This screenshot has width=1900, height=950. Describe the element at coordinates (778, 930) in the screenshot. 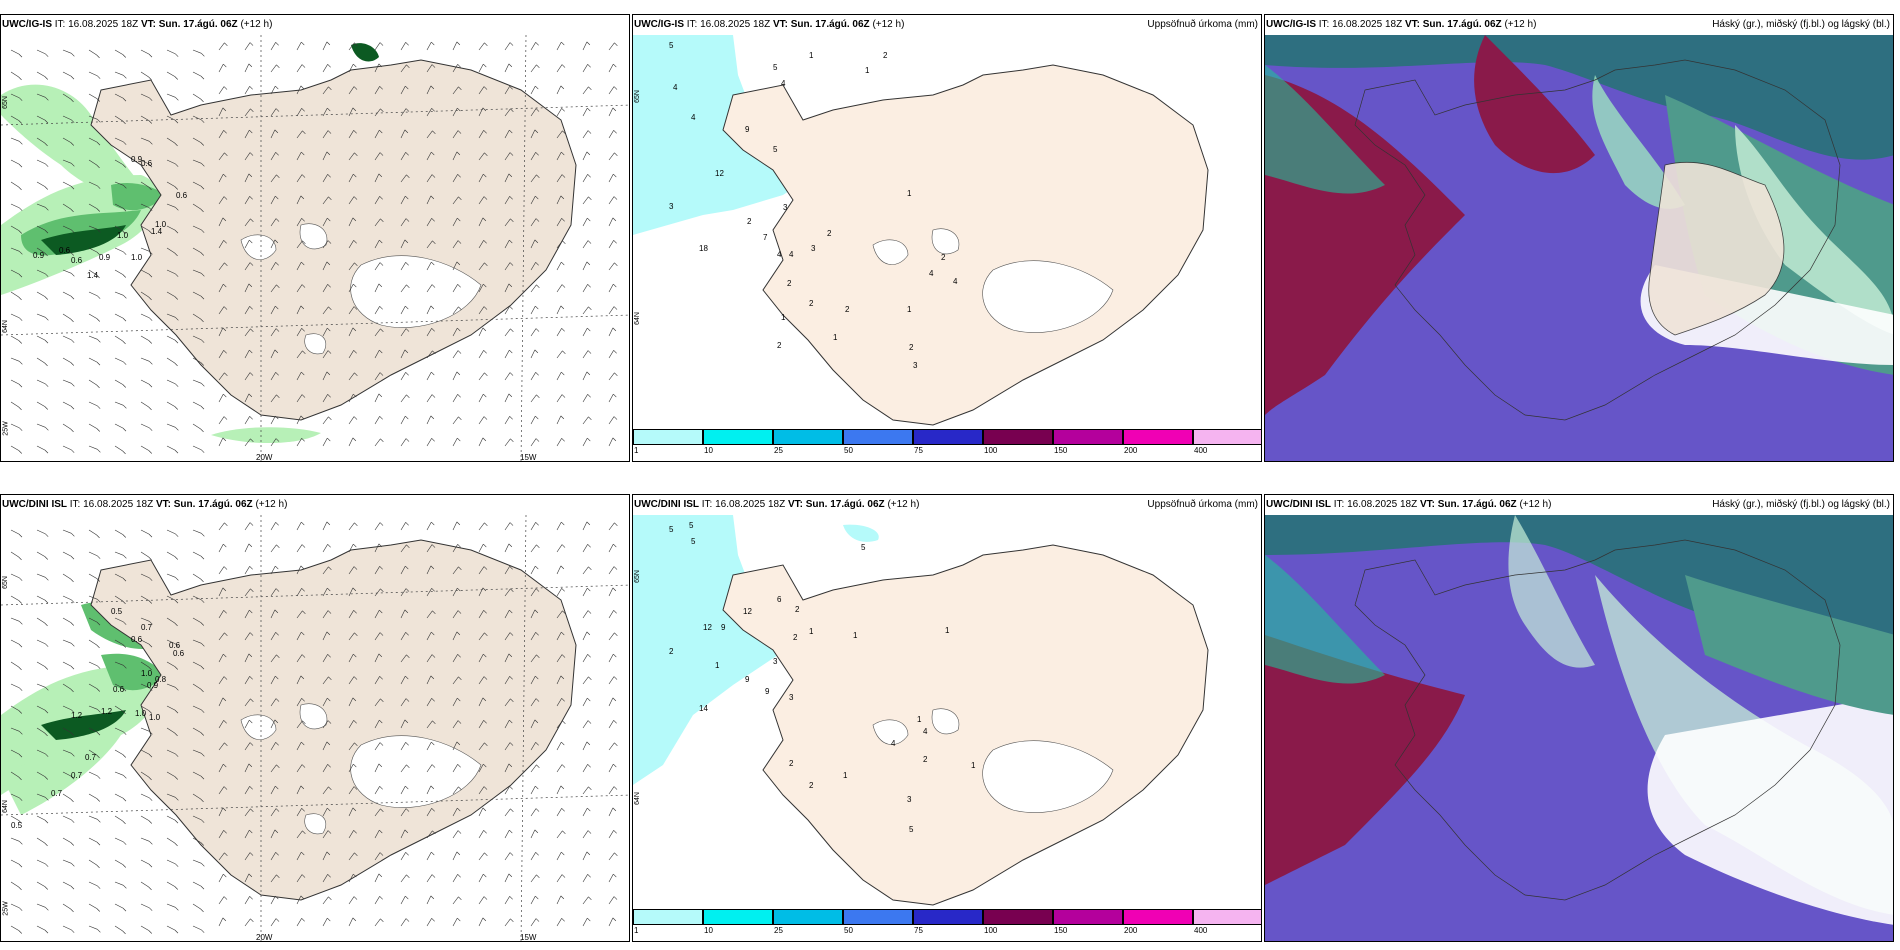

I see `colorbar-tick-label: 25` at that location.